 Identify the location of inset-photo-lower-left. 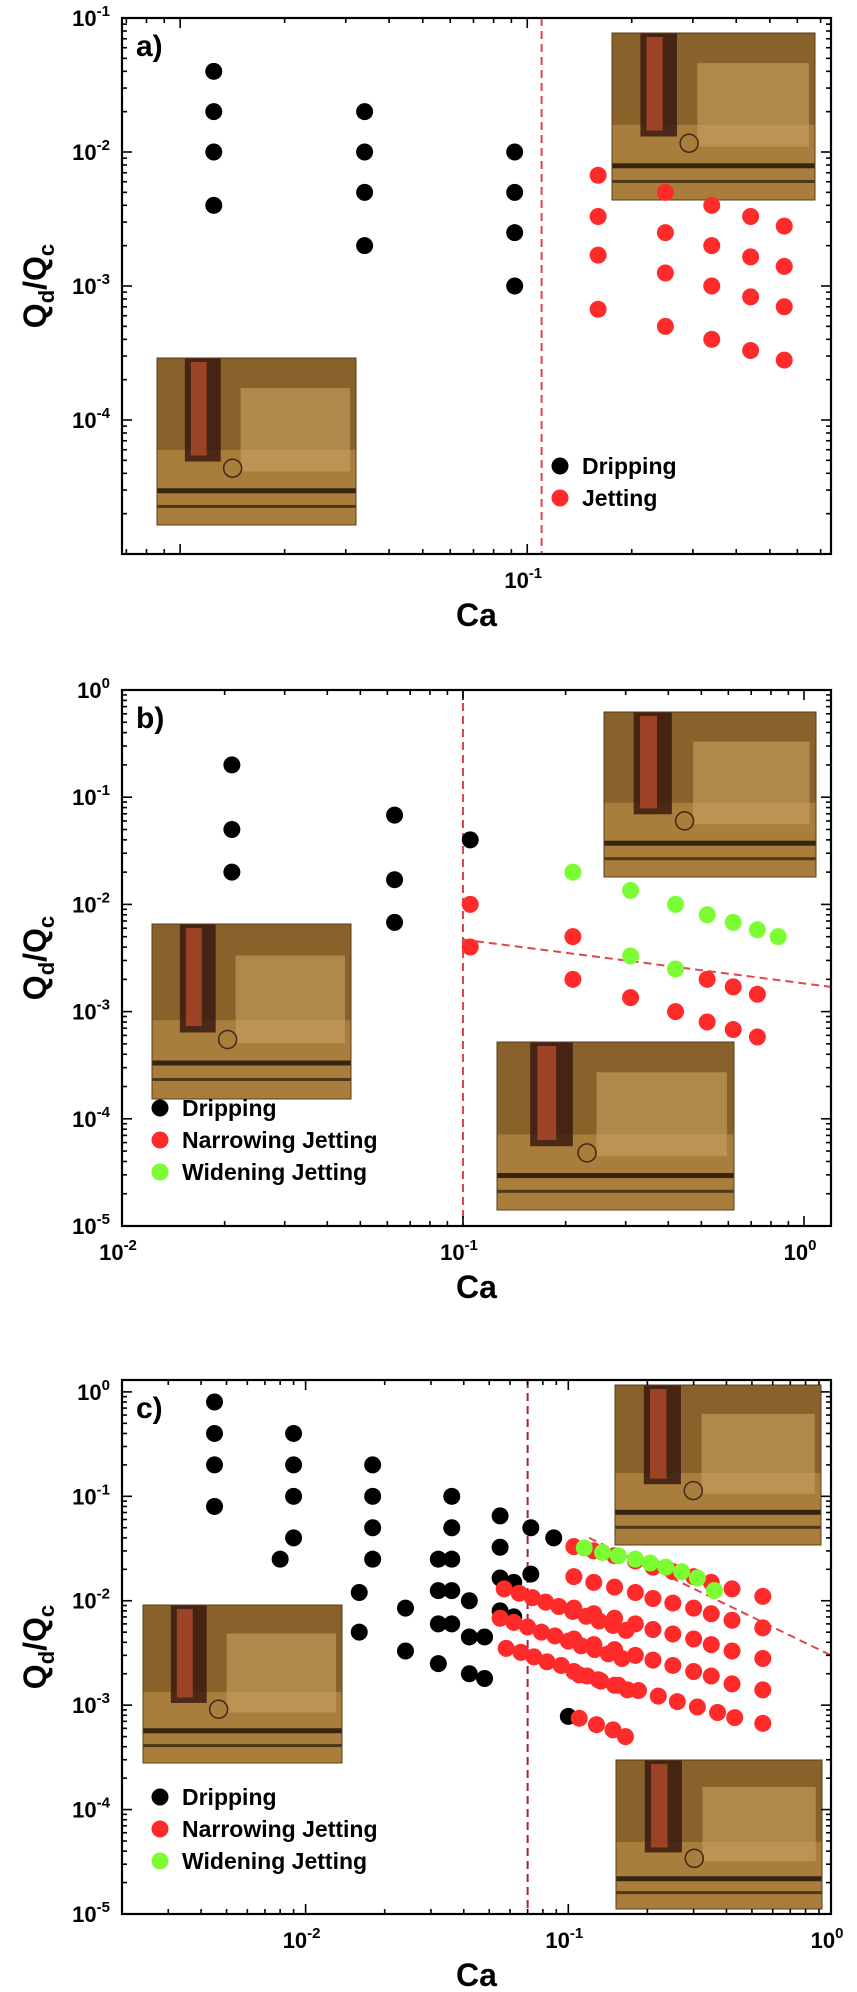
(256, 441).